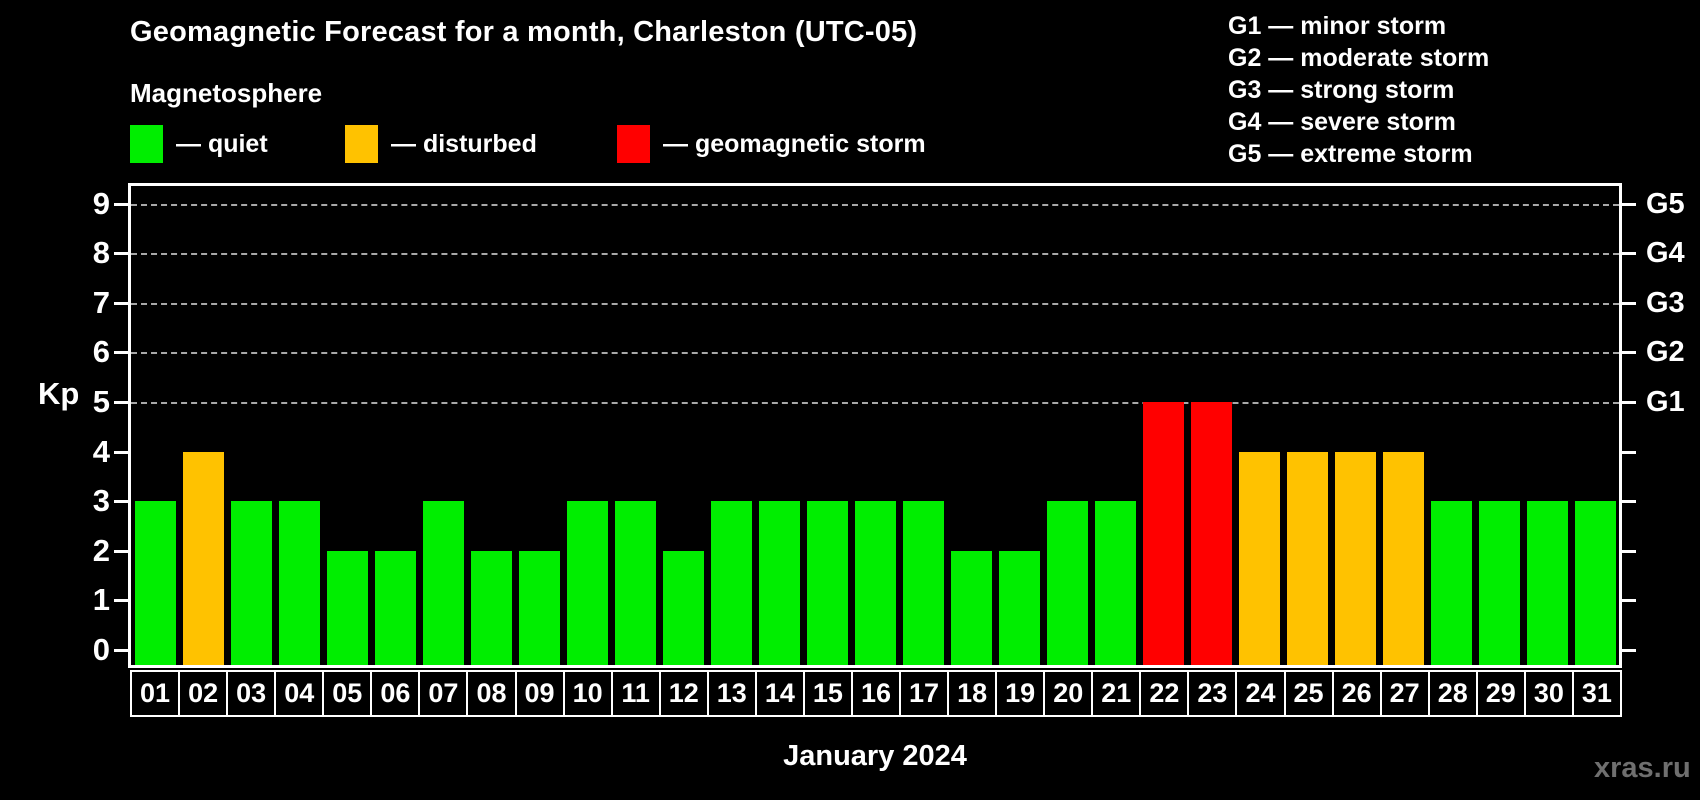  What do you see at coordinates (101, 451) in the screenshot?
I see `y-axis-tick-label-4: 4` at bounding box center [101, 451].